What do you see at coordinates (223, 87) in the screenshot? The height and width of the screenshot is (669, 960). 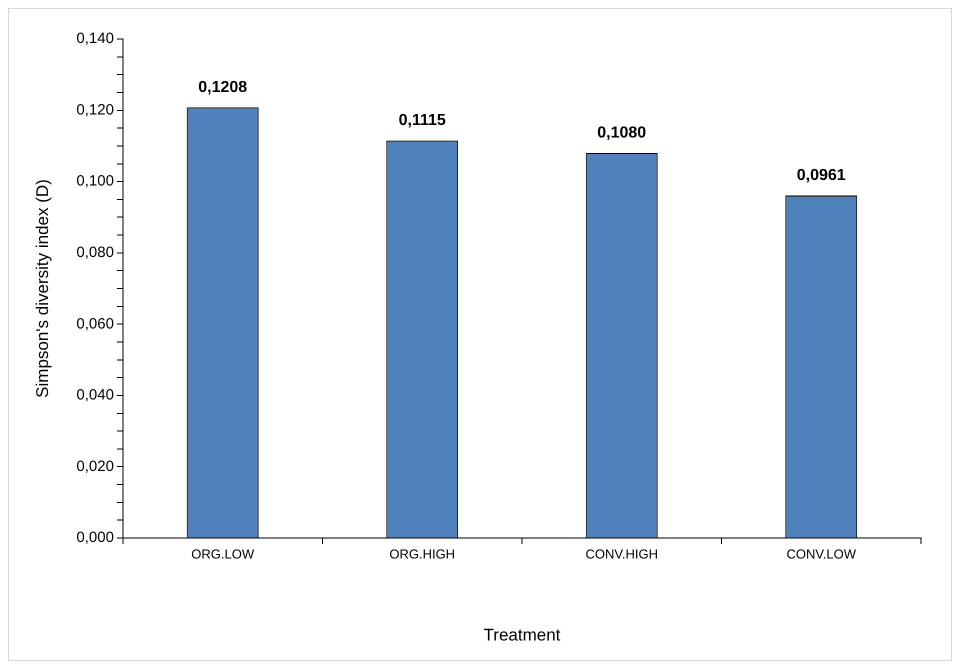 I see `data-label: 0,1208` at bounding box center [223, 87].